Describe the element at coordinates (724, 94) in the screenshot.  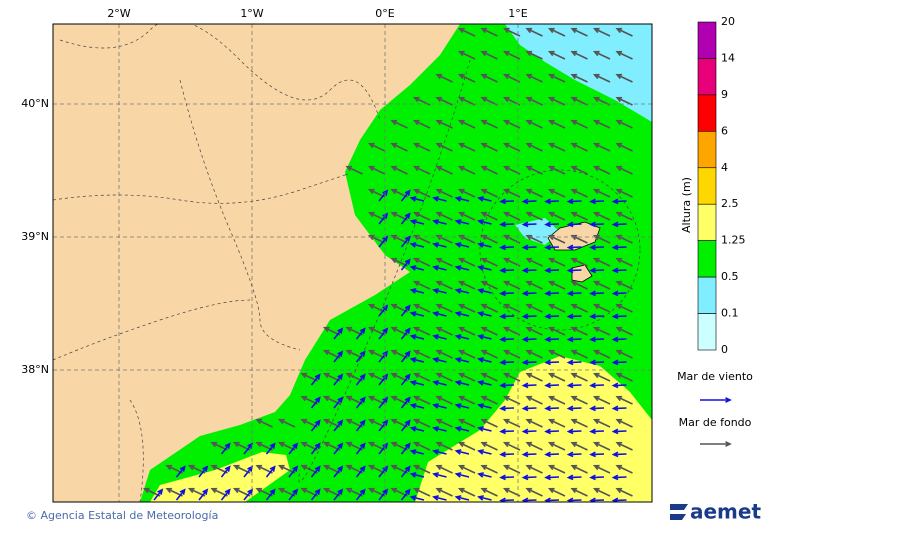
I see `colorbar-label: 9` at that location.